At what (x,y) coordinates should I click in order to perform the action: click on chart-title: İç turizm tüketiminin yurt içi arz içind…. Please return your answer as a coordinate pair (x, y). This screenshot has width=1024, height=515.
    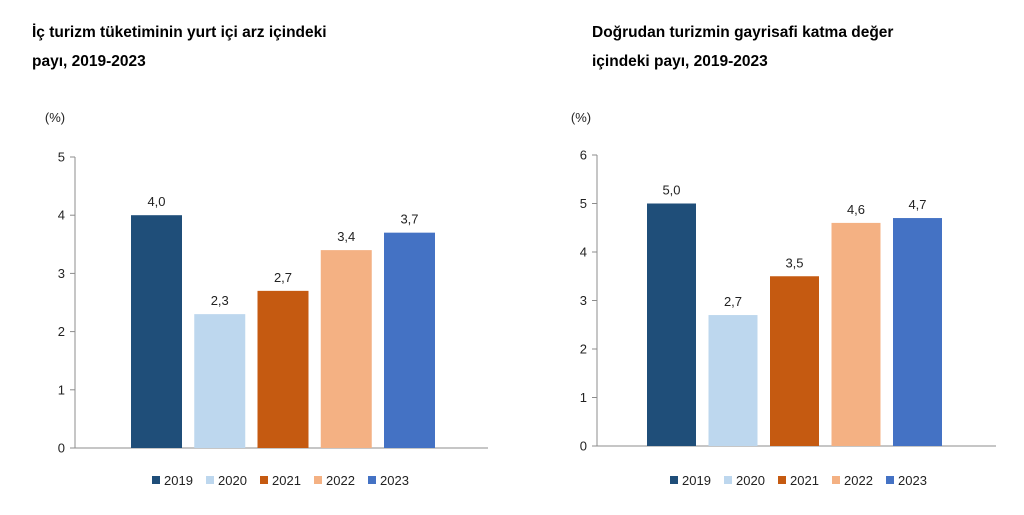
    Looking at the image, I should click on (179, 47).